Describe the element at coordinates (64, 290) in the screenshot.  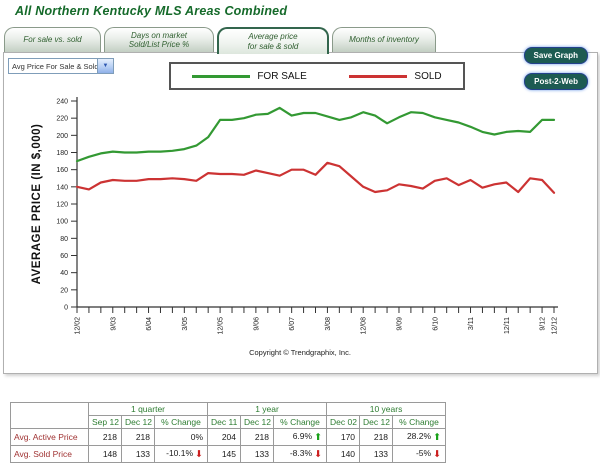
I see `y-tick-label: 20` at that location.